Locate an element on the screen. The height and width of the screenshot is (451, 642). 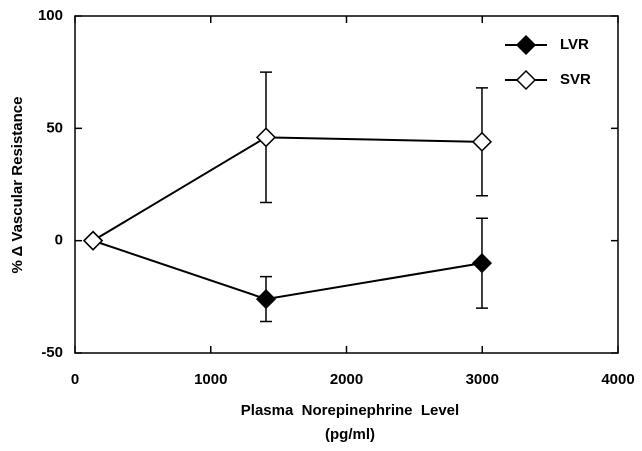
x-tick-label: 3000 is located at coordinates (482, 379).